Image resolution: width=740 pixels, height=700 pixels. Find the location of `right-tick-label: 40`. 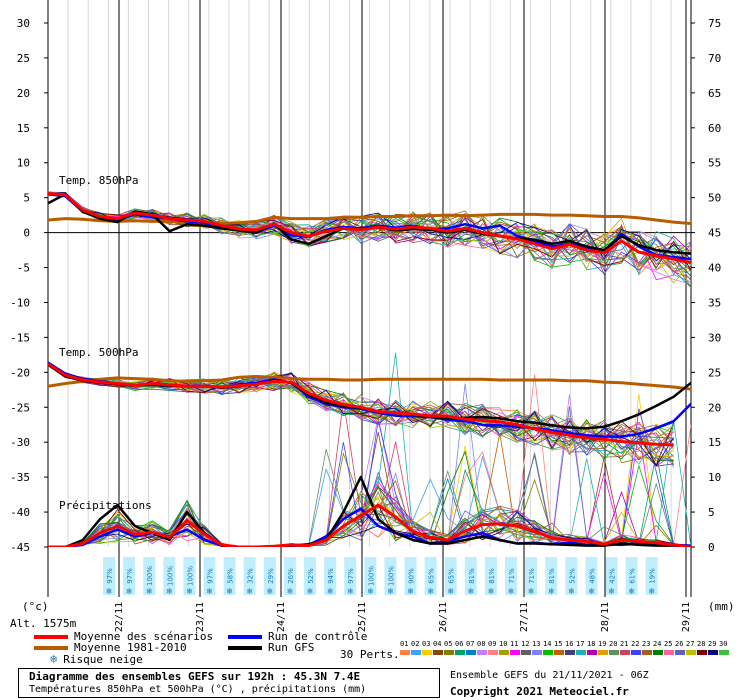

right-tick-label: 40 is located at coordinates (714, 268).